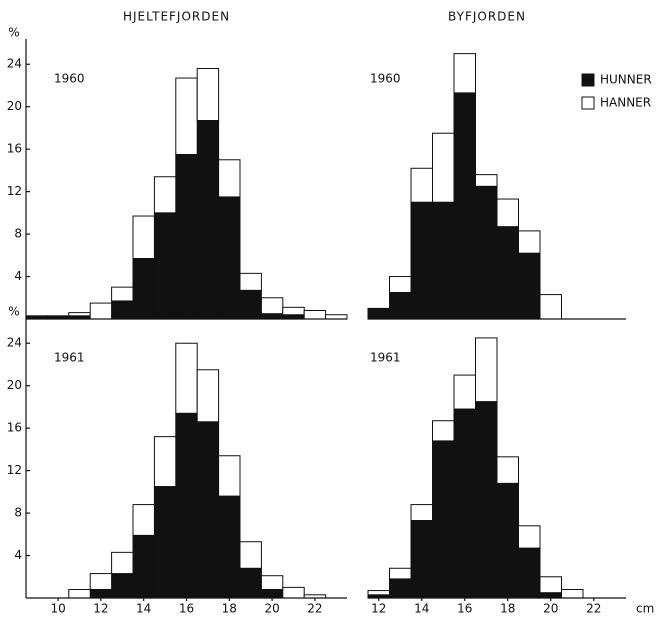 This screenshot has height=618, width=659. What do you see at coordinates (57, 609) in the screenshot?
I see `x-tick-label: 10` at bounding box center [57, 609].